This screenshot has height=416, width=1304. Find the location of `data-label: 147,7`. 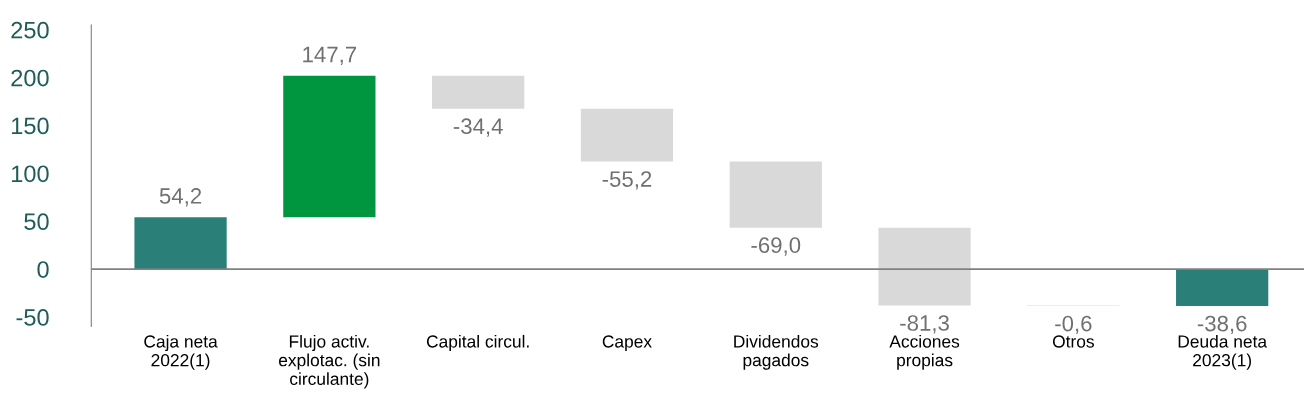

data-label: 147,7 is located at coordinates (330, 55).